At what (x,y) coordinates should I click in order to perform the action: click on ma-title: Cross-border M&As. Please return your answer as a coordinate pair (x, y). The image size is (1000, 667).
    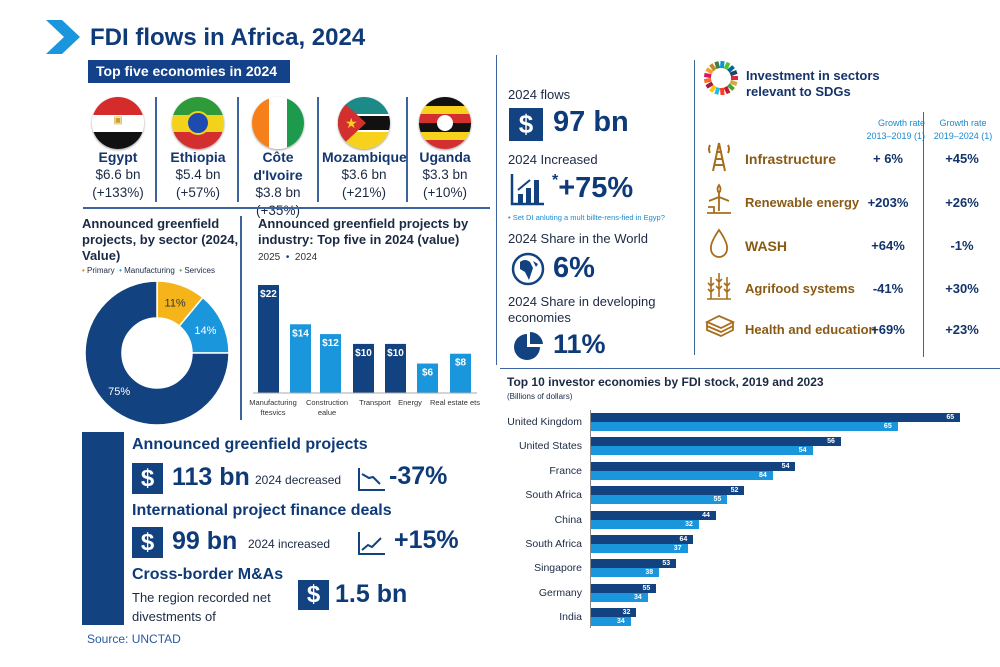
    Looking at the image, I should click on (208, 574).